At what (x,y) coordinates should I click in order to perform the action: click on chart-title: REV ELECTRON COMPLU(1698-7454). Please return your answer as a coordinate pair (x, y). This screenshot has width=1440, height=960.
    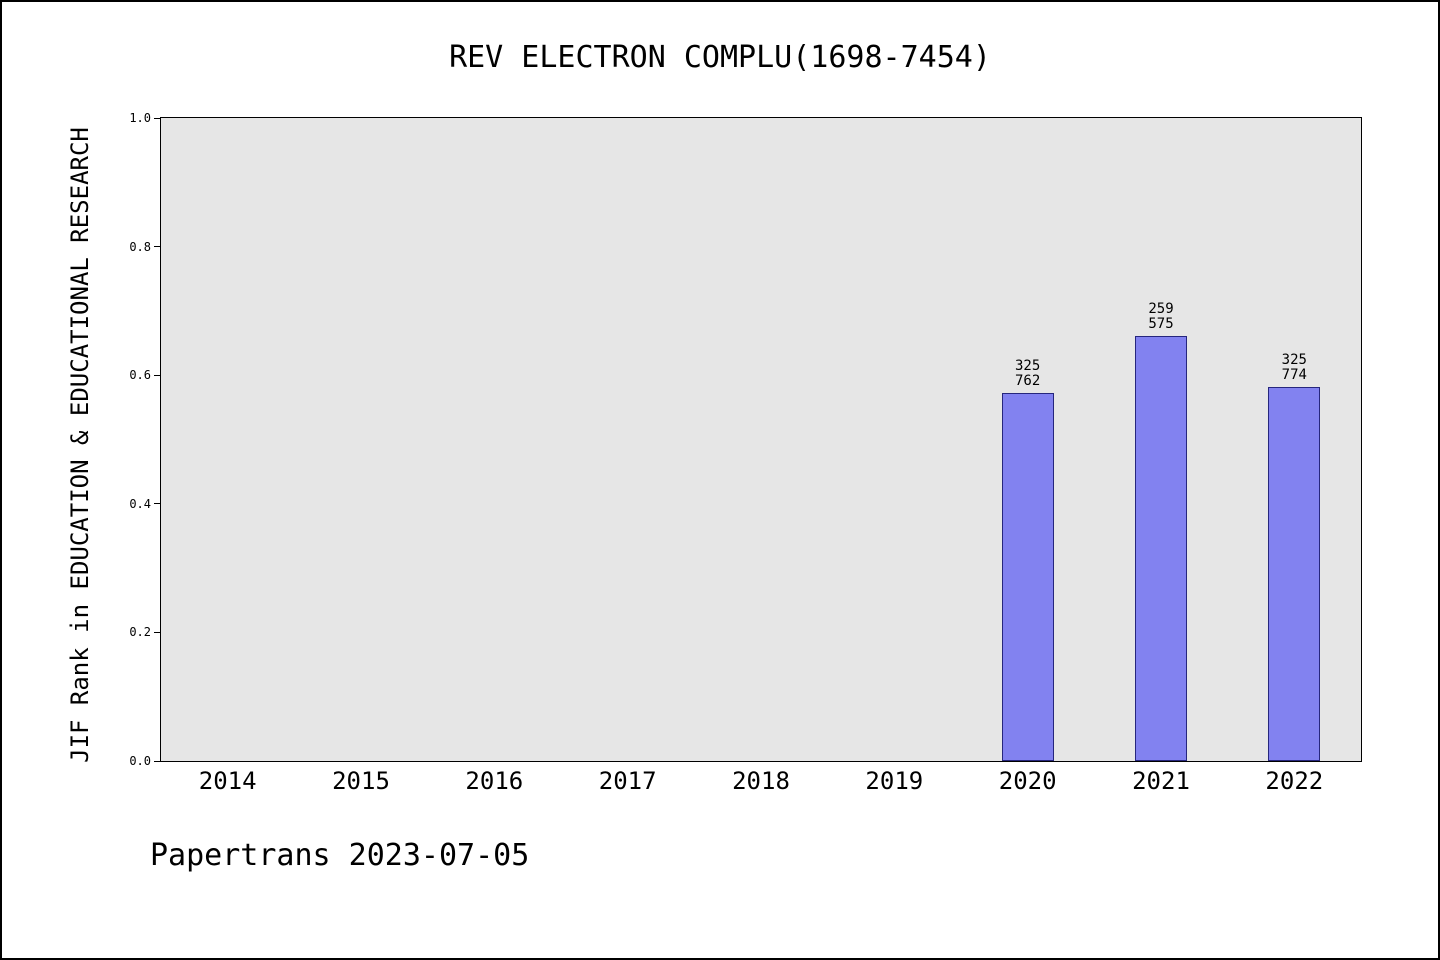
    Looking at the image, I should click on (720, 57).